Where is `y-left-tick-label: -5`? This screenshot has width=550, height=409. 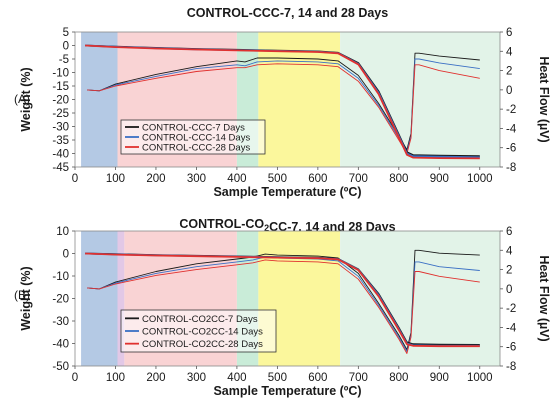
y-left-tick-label: -5 is located at coordinates (64, 60).